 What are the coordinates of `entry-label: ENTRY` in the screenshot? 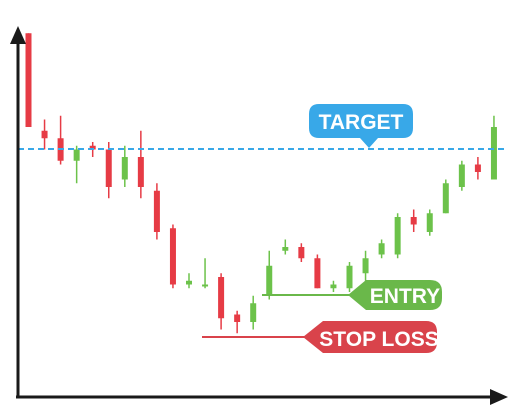 It's located at (395, 295).